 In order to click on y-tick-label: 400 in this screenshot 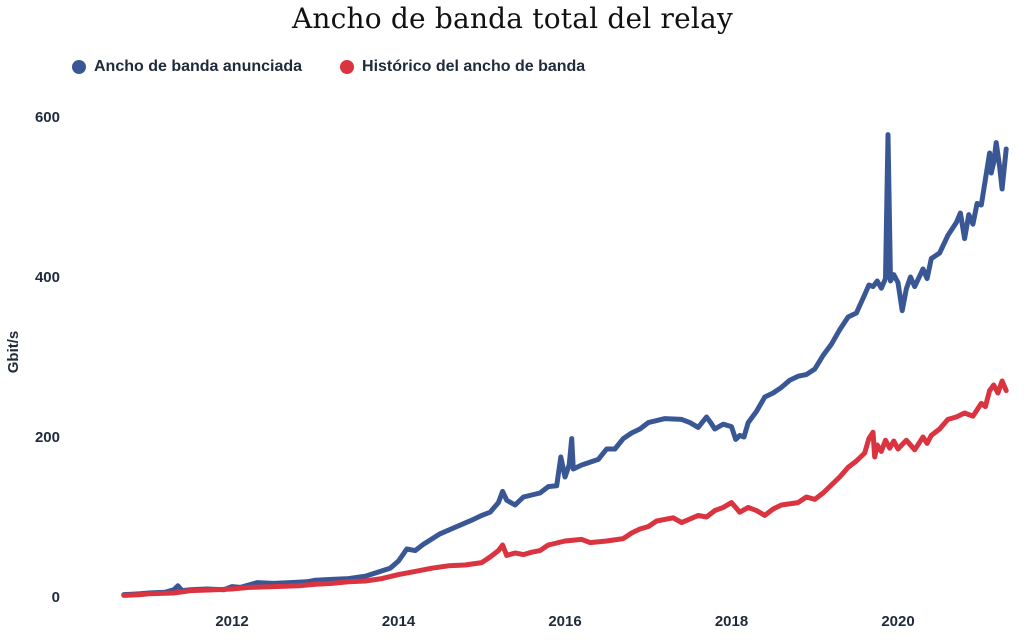, I will do `click(47, 277)`.